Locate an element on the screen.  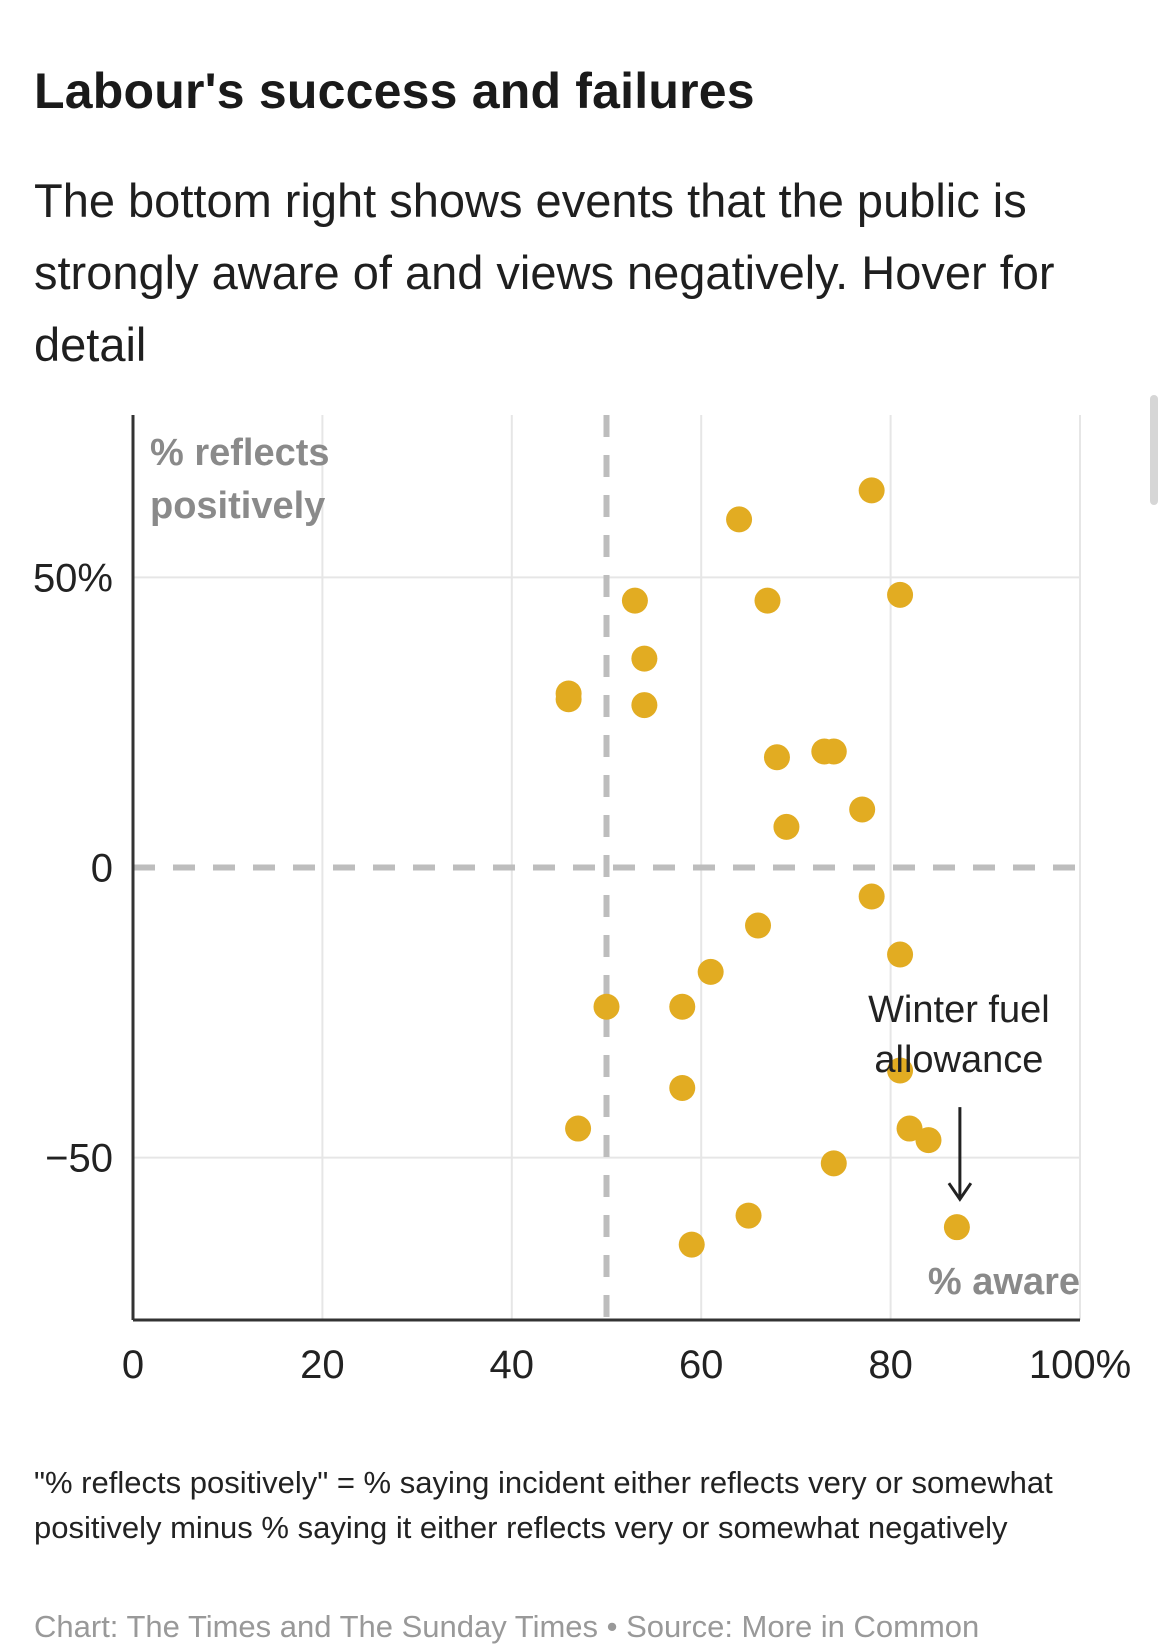
scrollbar is located at coordinates (1154, 450).